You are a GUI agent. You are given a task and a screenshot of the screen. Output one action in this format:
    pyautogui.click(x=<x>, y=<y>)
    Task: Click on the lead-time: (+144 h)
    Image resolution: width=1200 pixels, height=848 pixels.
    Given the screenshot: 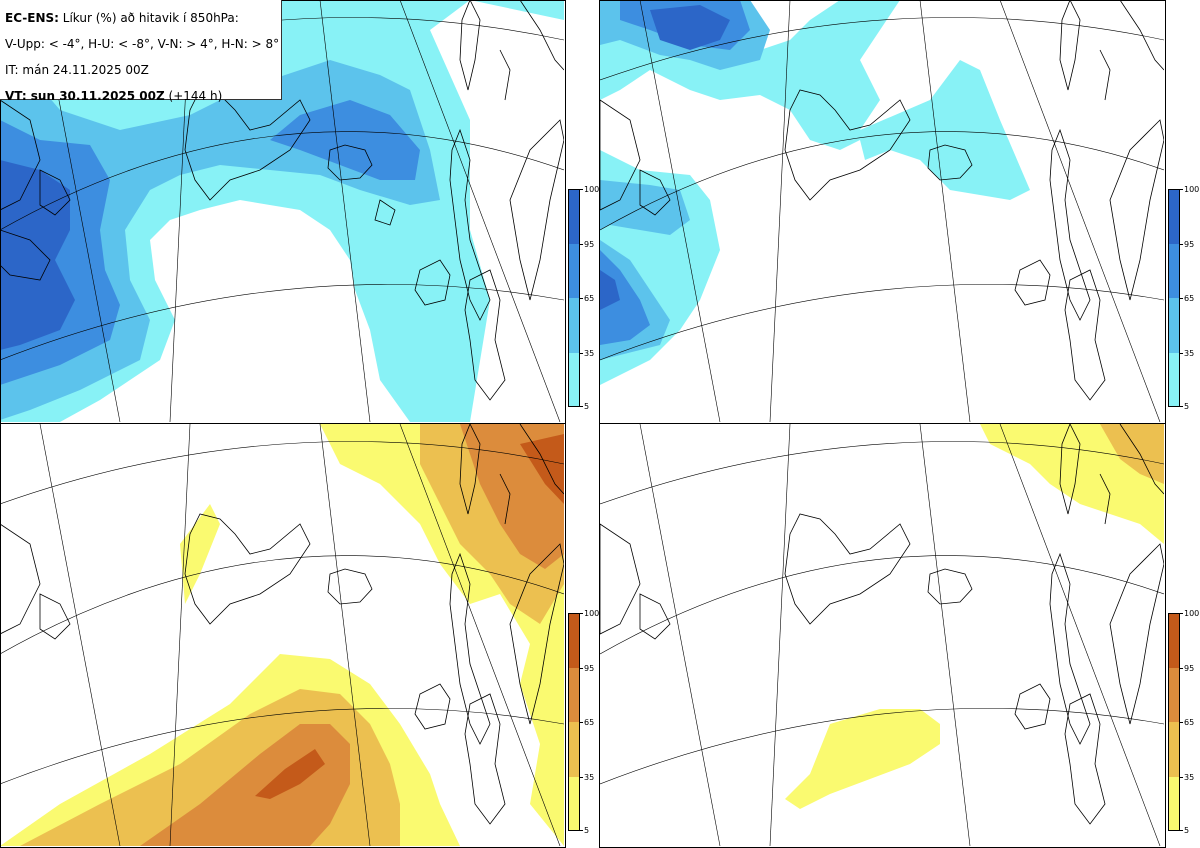 What is the action you would take?
    pyautogui.click(x=195, y=96)
    